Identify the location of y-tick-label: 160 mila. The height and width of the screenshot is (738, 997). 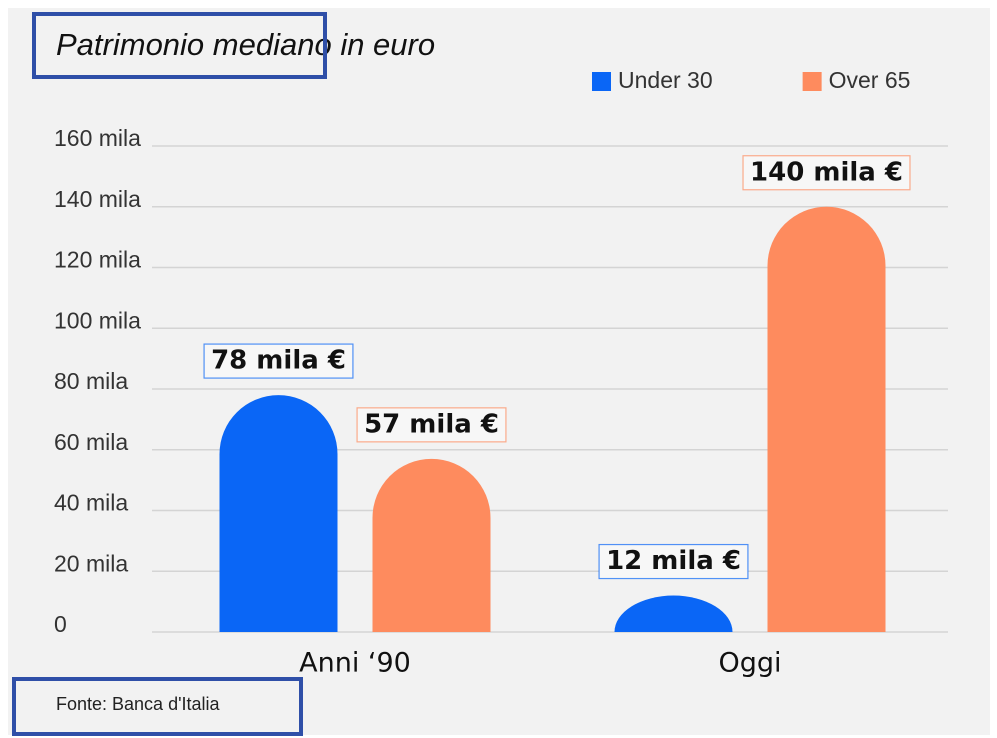
(97, 138).